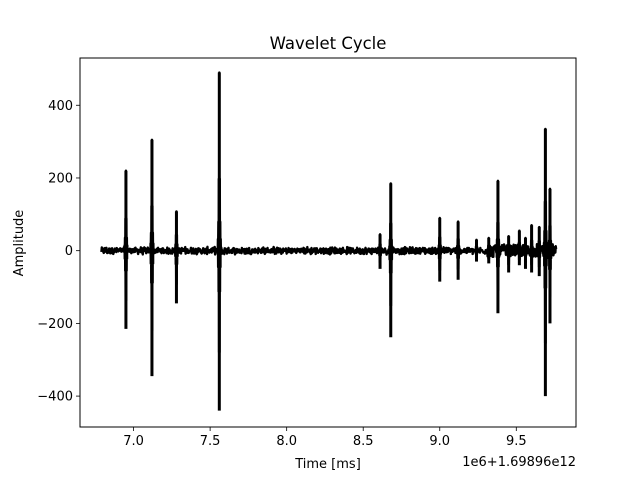  What do you see at coordinates (69, 251) in the screenshot?
I see `y-tick-label: 0` at bounding box center [69, 251].